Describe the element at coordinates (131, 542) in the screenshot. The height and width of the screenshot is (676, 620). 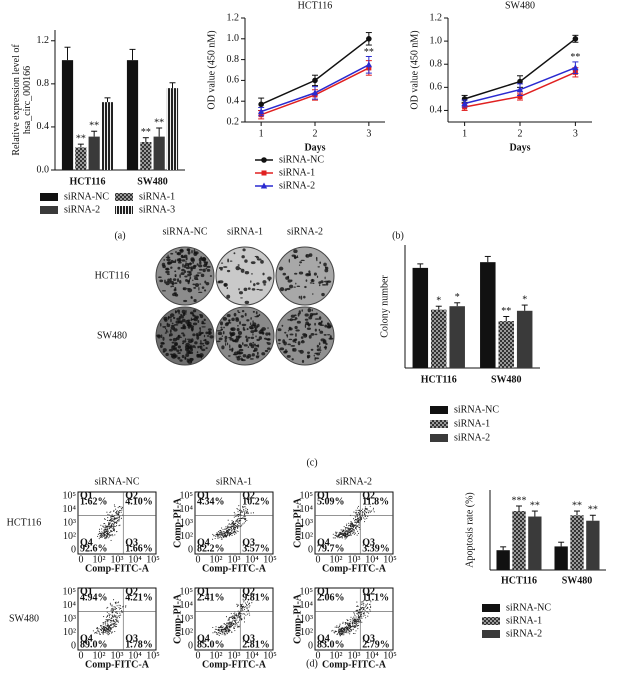
I see `quadrant-label: Q3` at that location.